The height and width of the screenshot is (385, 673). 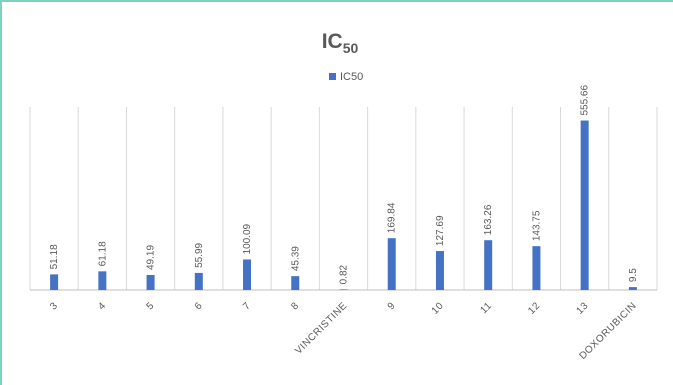 I want to click on data-label: 127.69, so click(x=440, y=230).